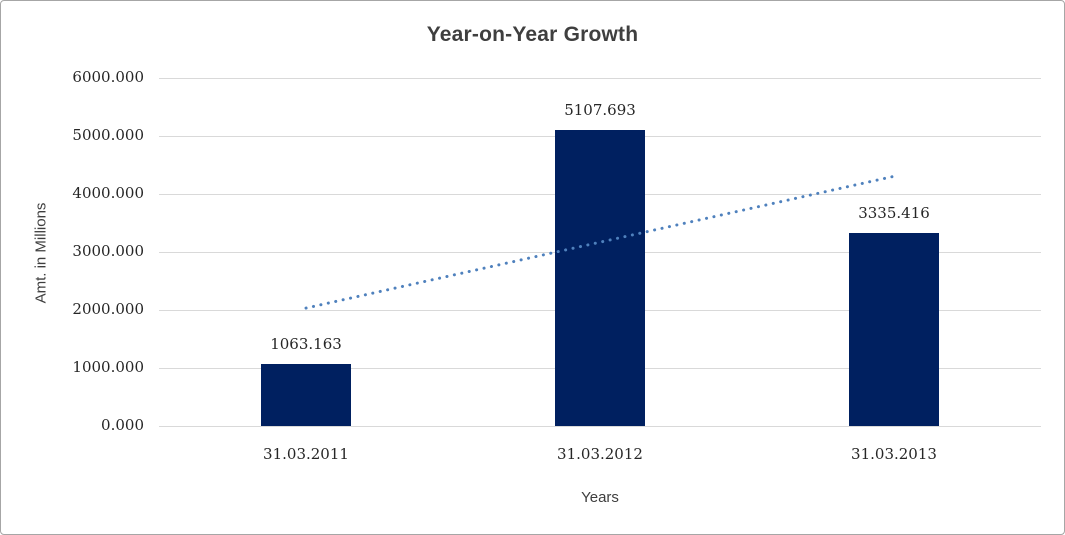 This screenshot has width=1065, height=535. I want to click on bar-31.03.2012, so click(600, 277).